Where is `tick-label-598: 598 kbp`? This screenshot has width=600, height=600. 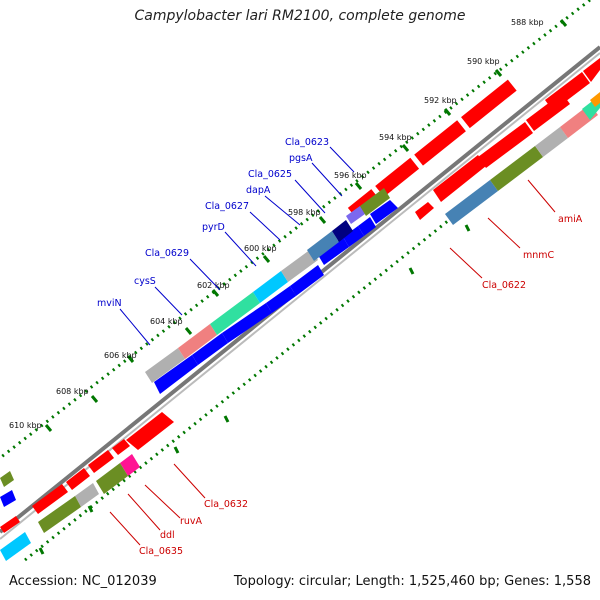 tick-label-598: 598 kbp is located at coordinates (304, 212).